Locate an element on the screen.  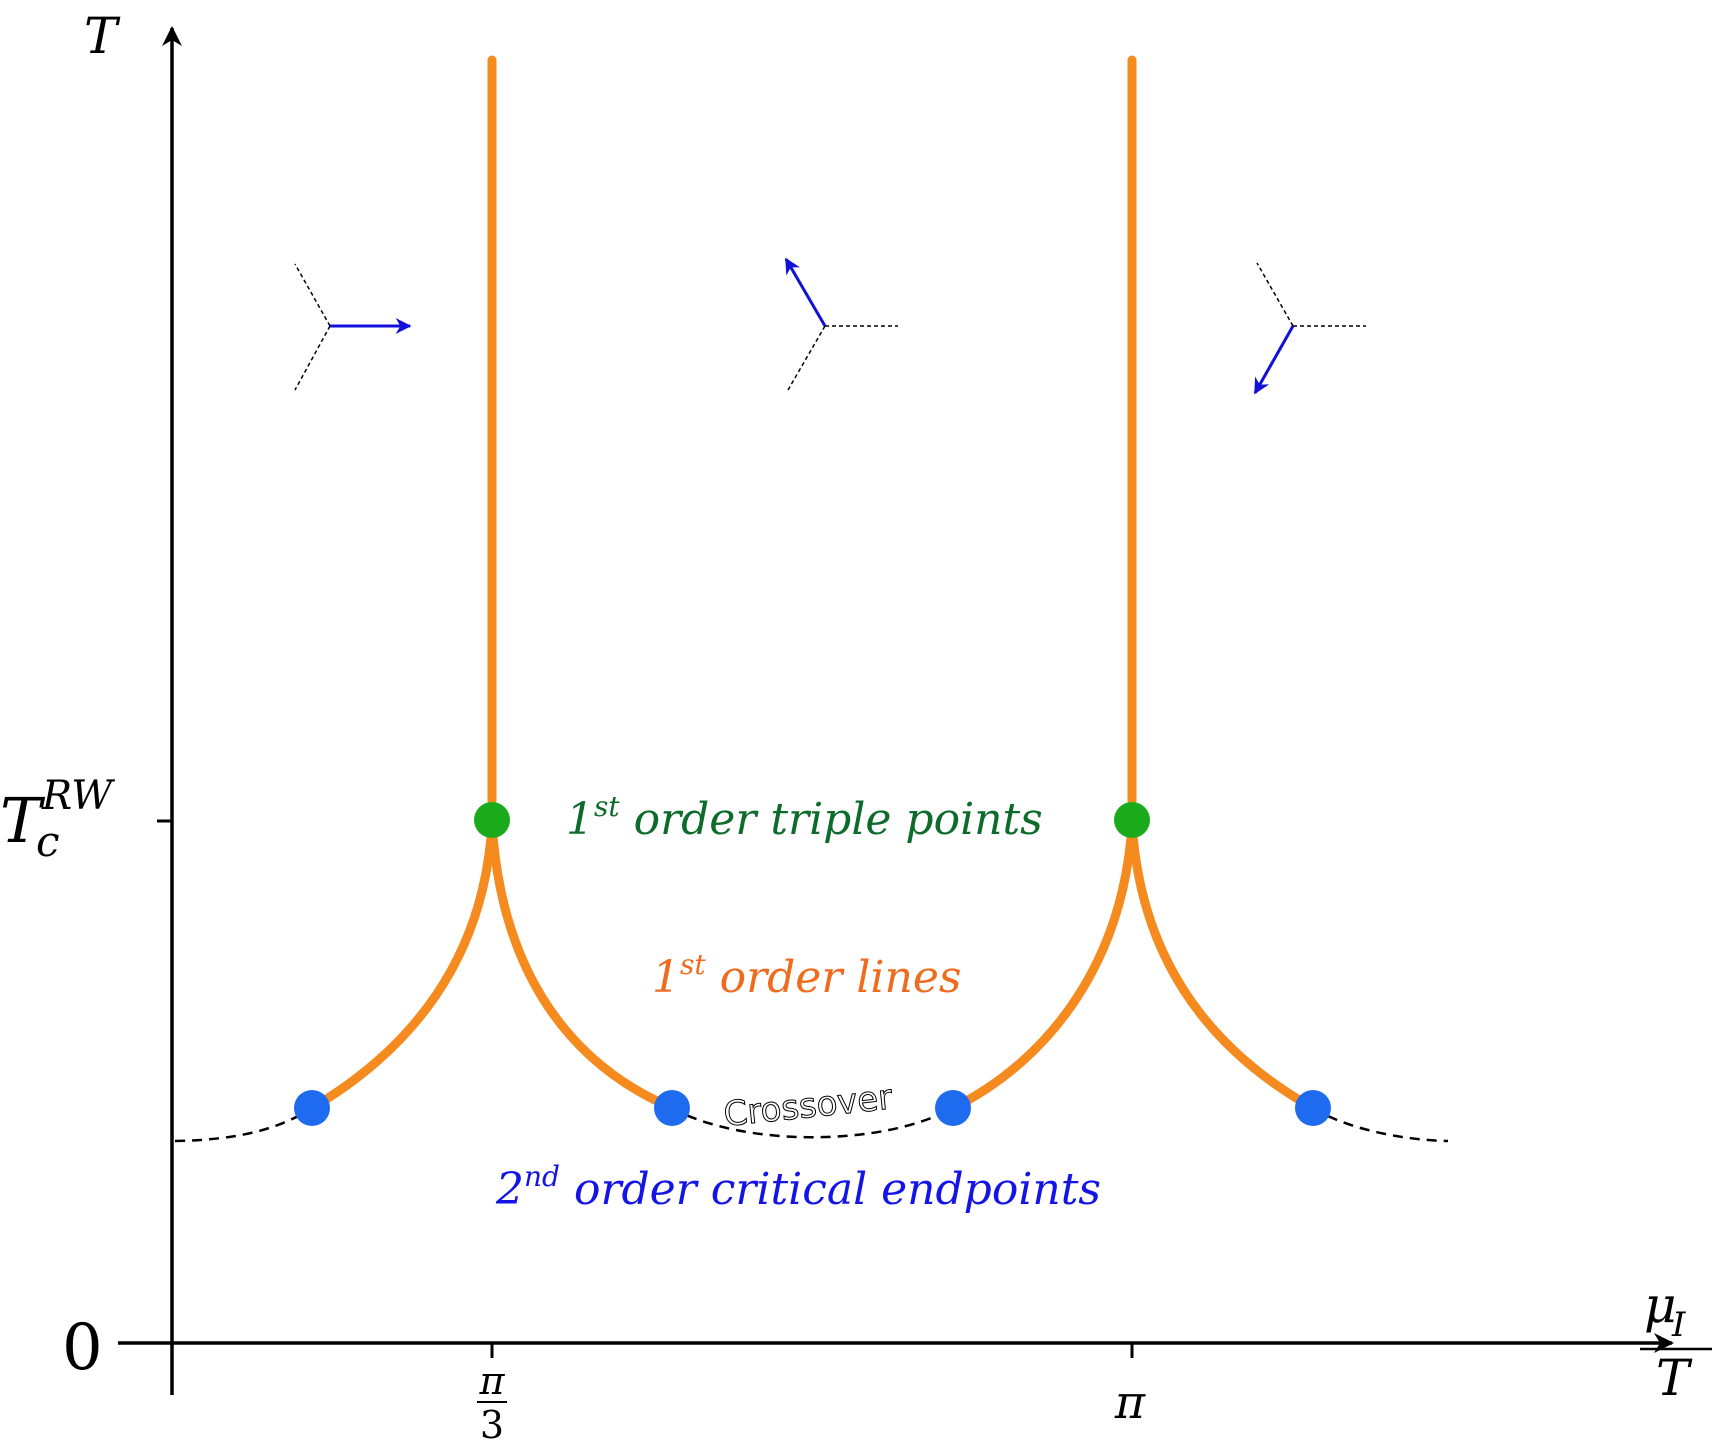
triple-point-left is located at coordinates (492, 820).